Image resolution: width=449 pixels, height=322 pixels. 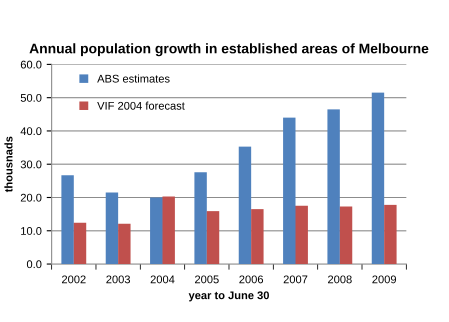 I want to click on x-tick-label: 2008, so click(x=340, y=279).